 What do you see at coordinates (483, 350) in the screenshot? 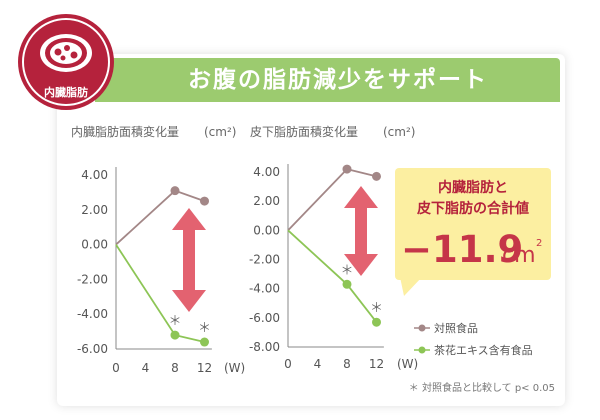
I see `legend-label-test: 茶花エキス含有食品` at bounding box center [483, 350].